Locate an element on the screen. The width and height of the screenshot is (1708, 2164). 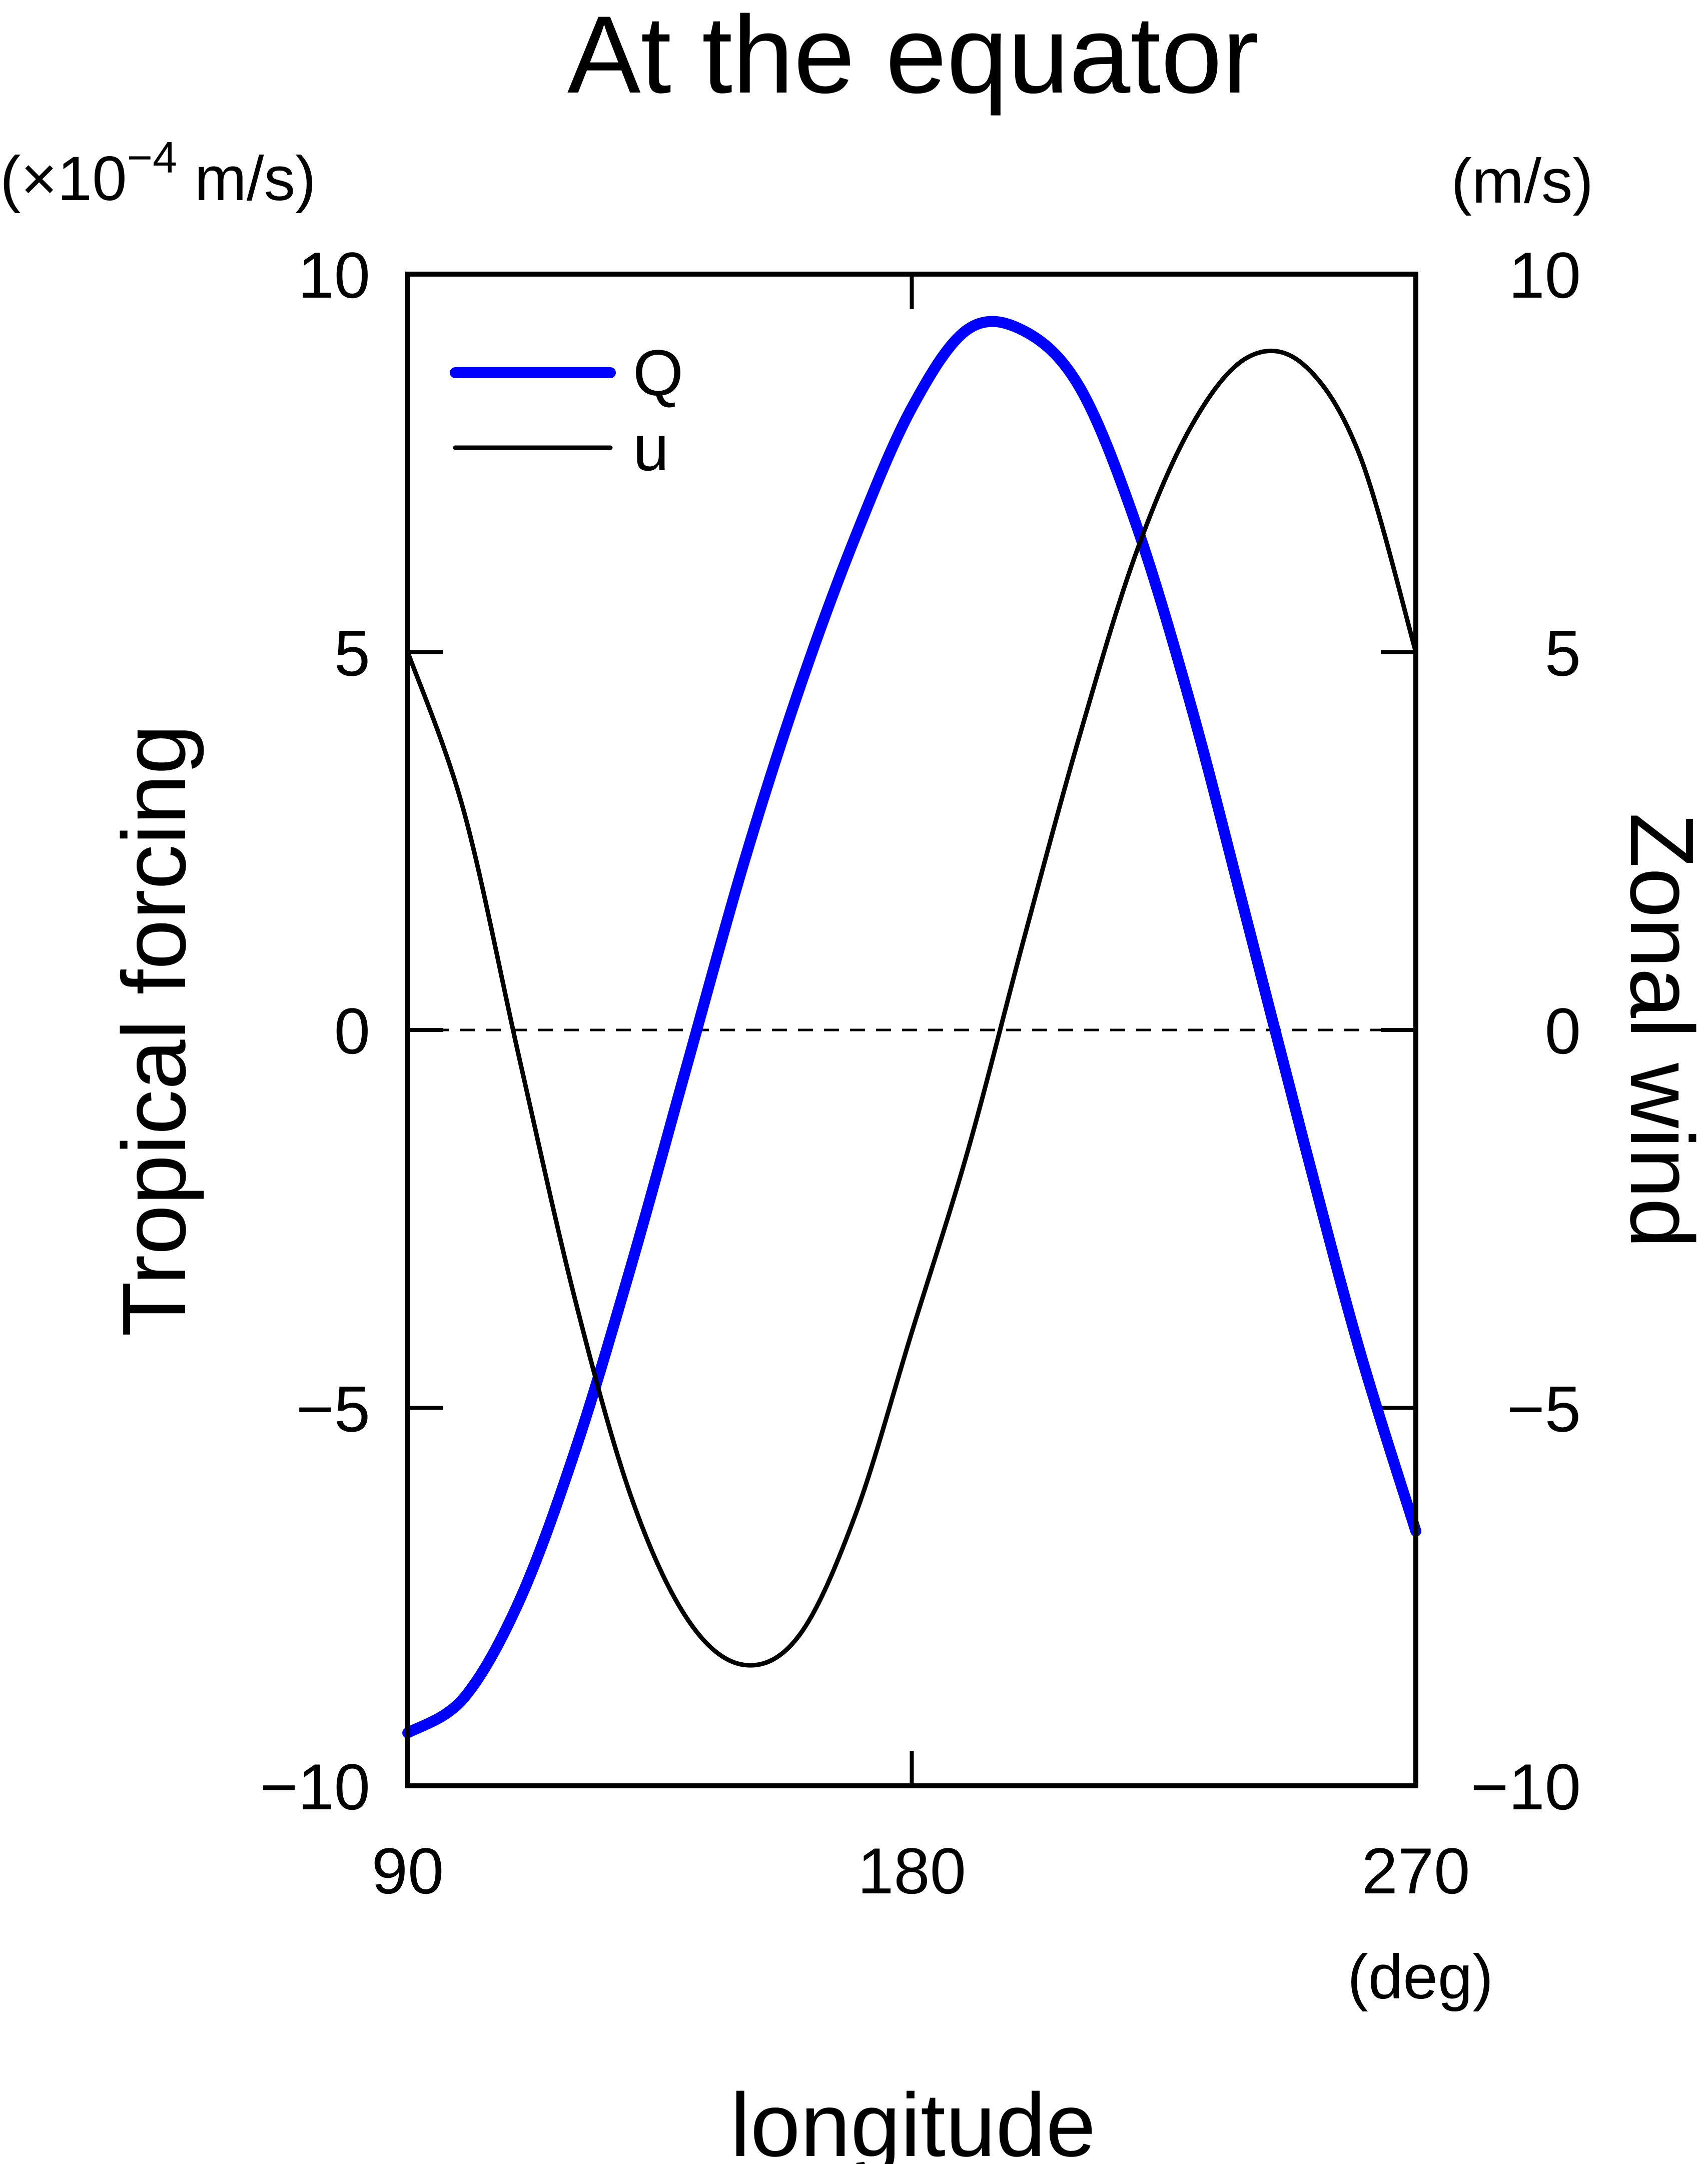
left-axis-unit: (×10−4 m/s) is located at coordinates (158, 174).